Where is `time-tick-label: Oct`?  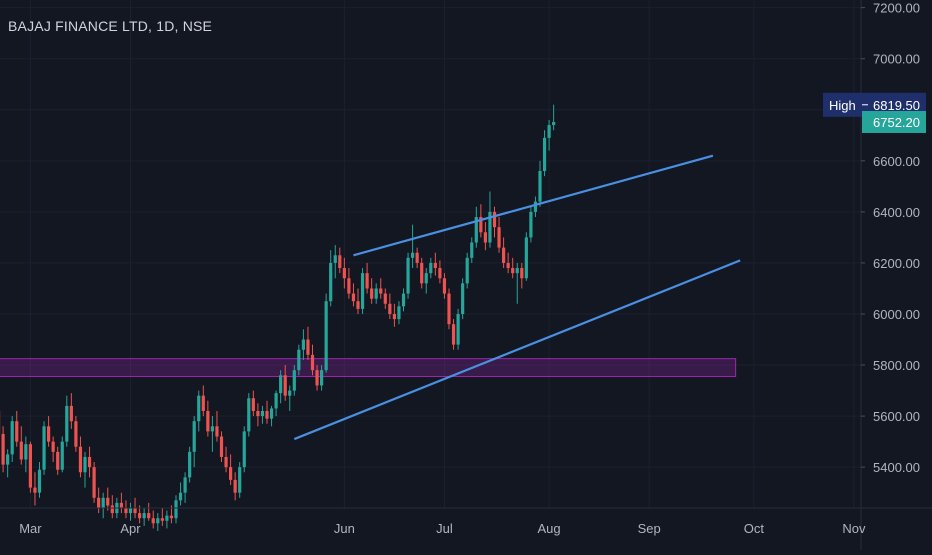 time-tick-label: Oct is located at coordinates (754, 528).